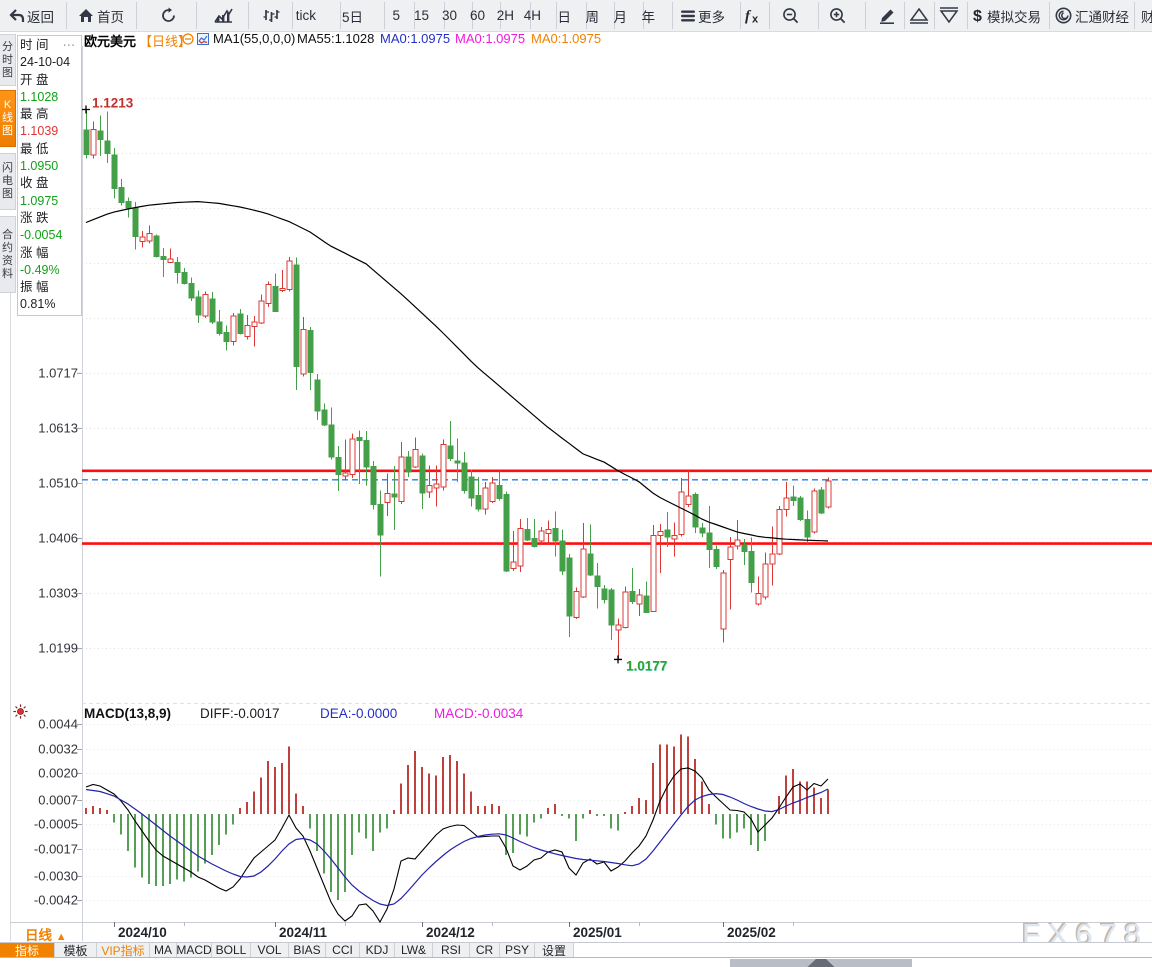  Describe the element at coordinates (188, 40) in the screenshot. I see `collapse-icon` at that location.